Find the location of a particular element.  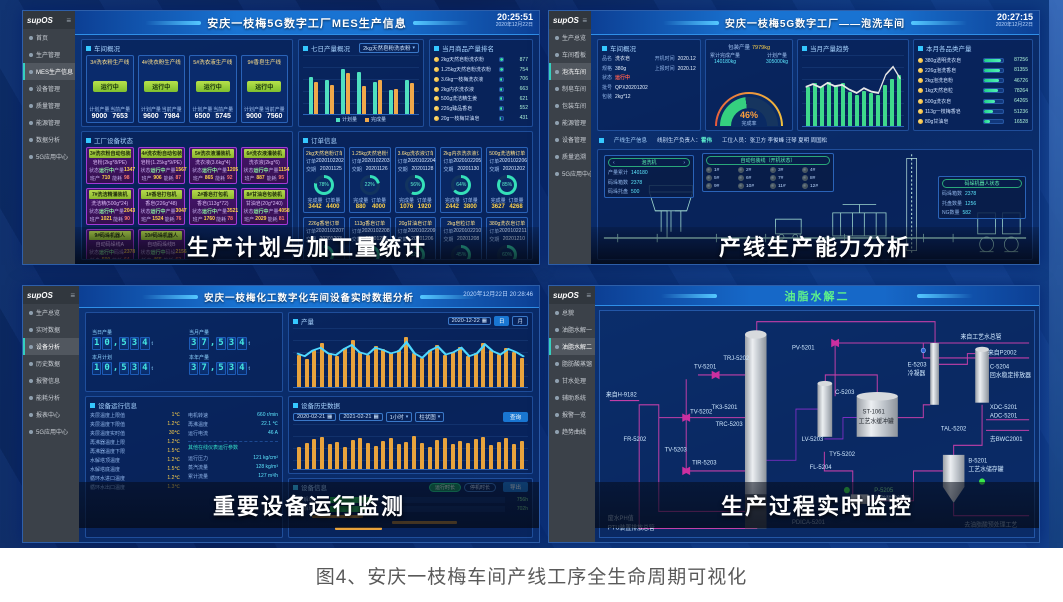

sidebar-item-label: 油脂水解二 is located at coordinates (577, 348).